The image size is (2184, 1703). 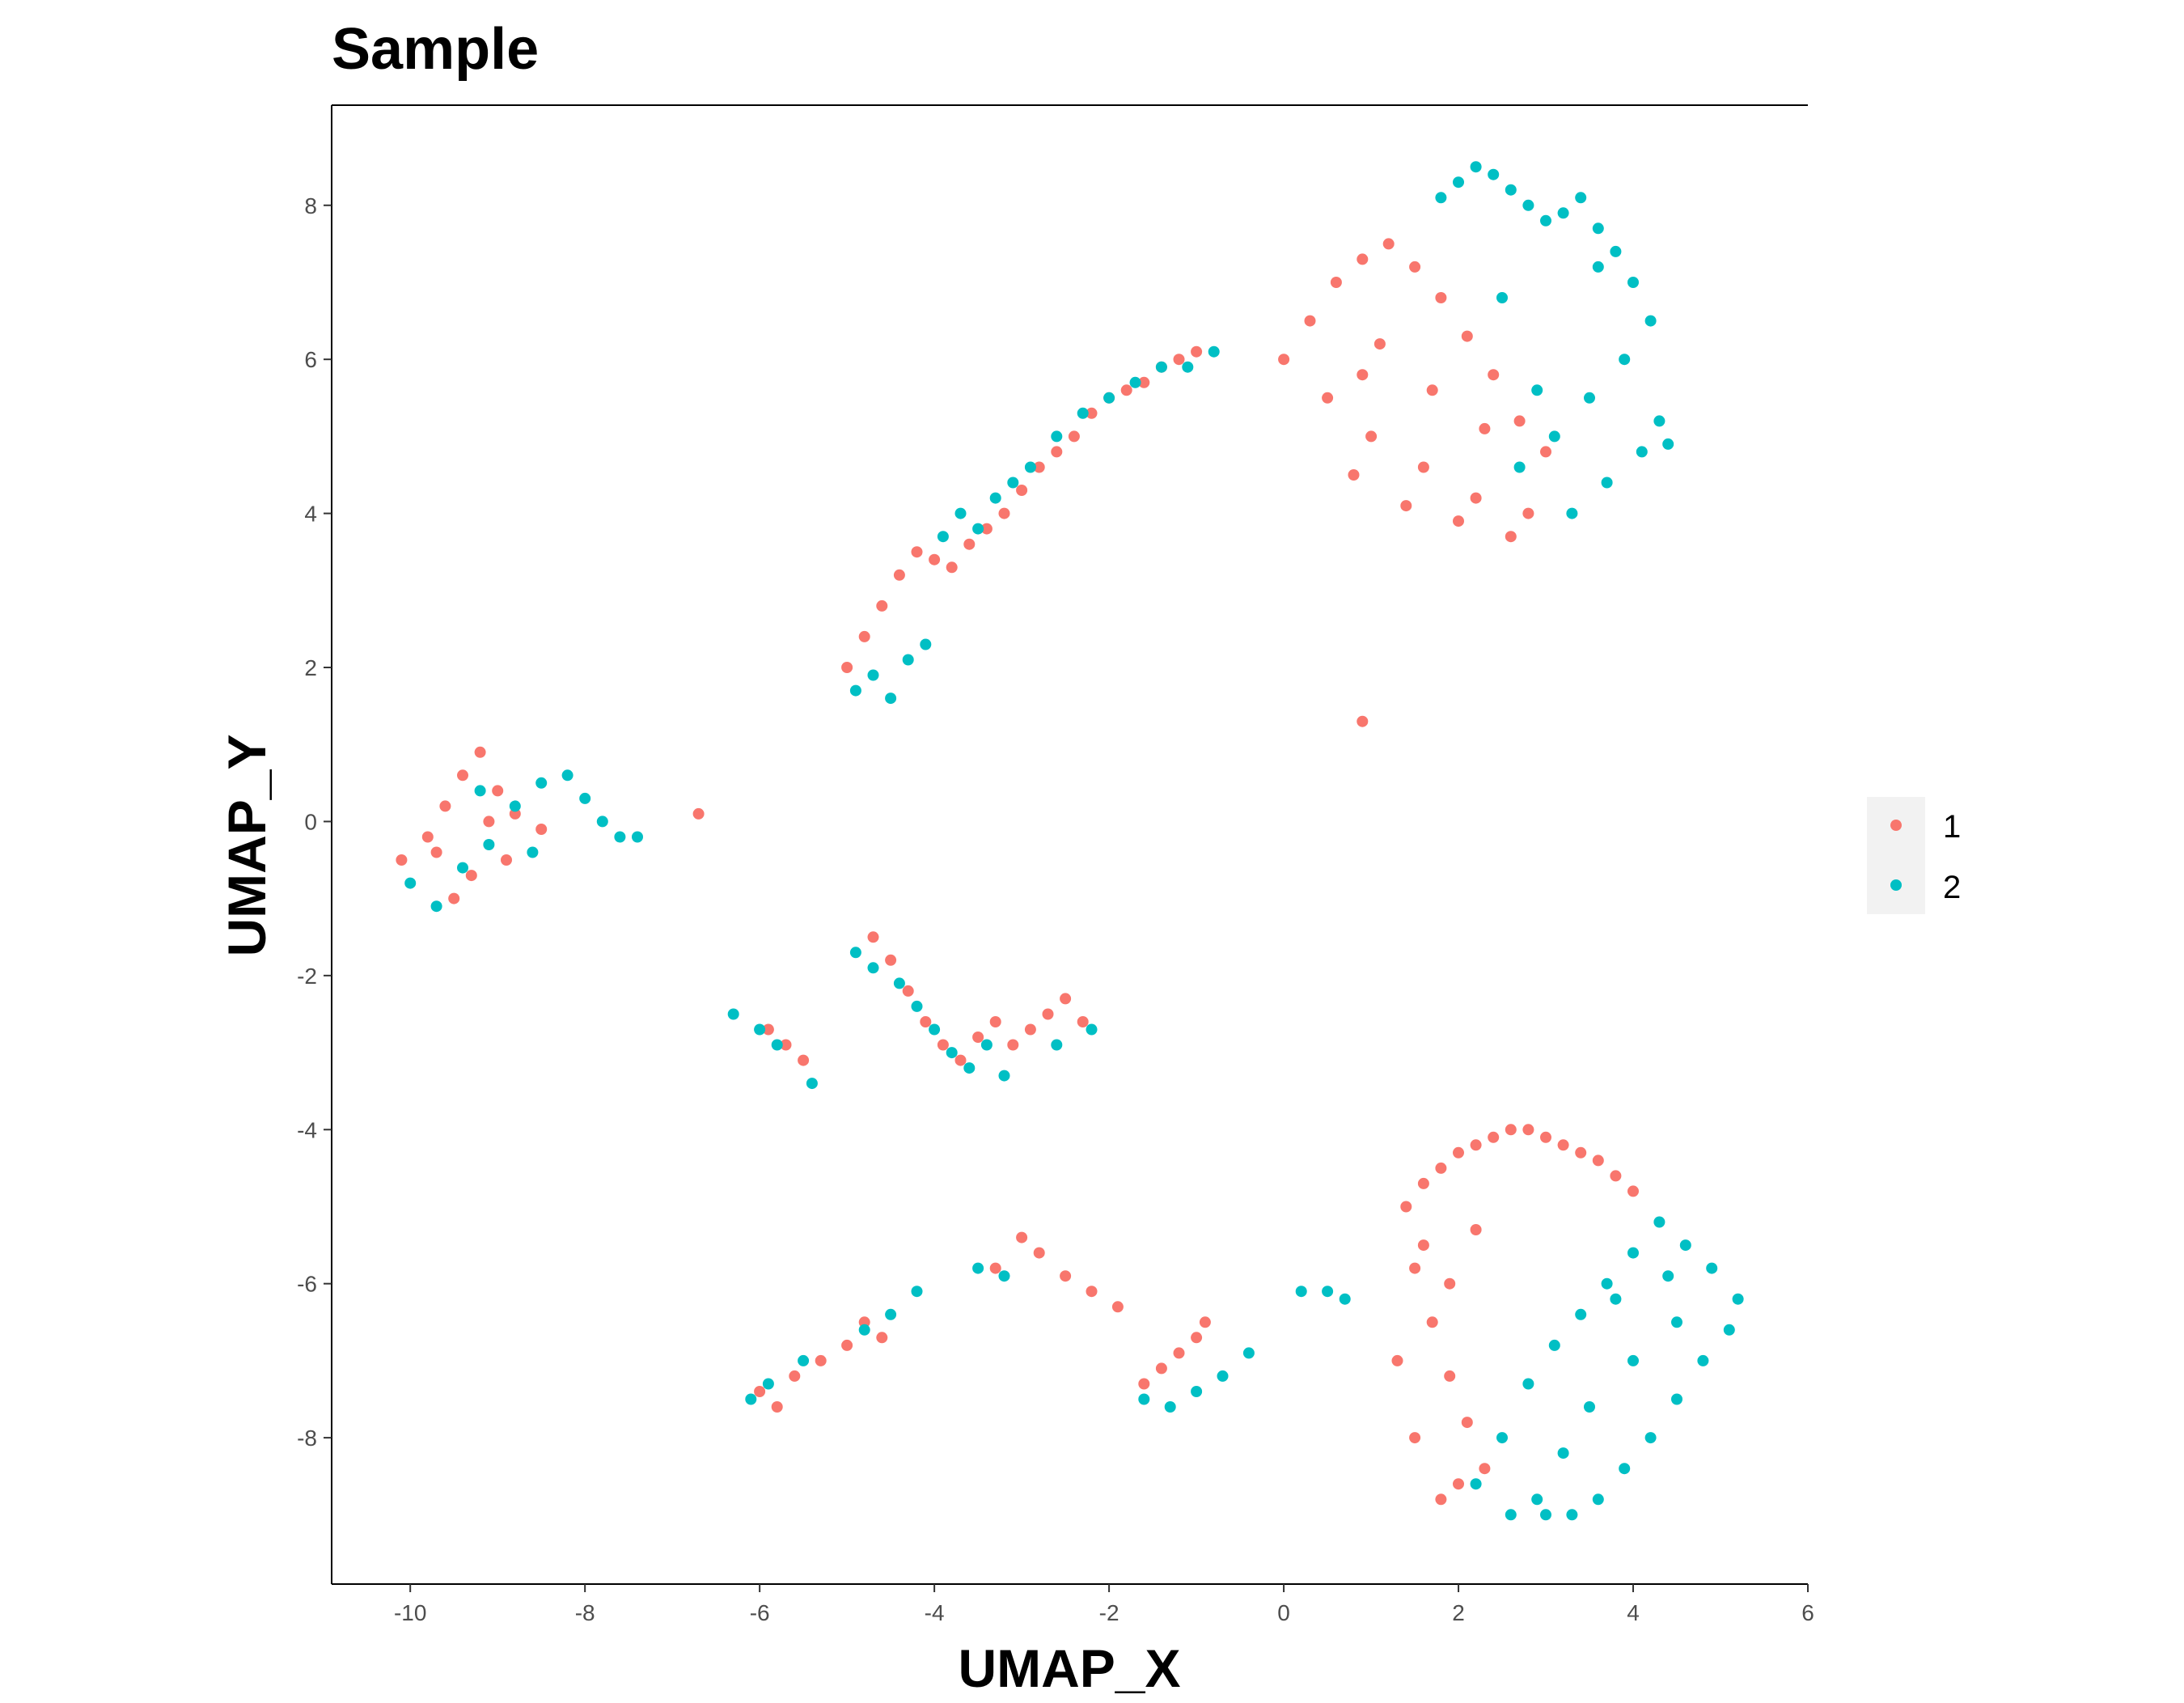 I want to click on legend-key-background, so click(x=1896, y=855).